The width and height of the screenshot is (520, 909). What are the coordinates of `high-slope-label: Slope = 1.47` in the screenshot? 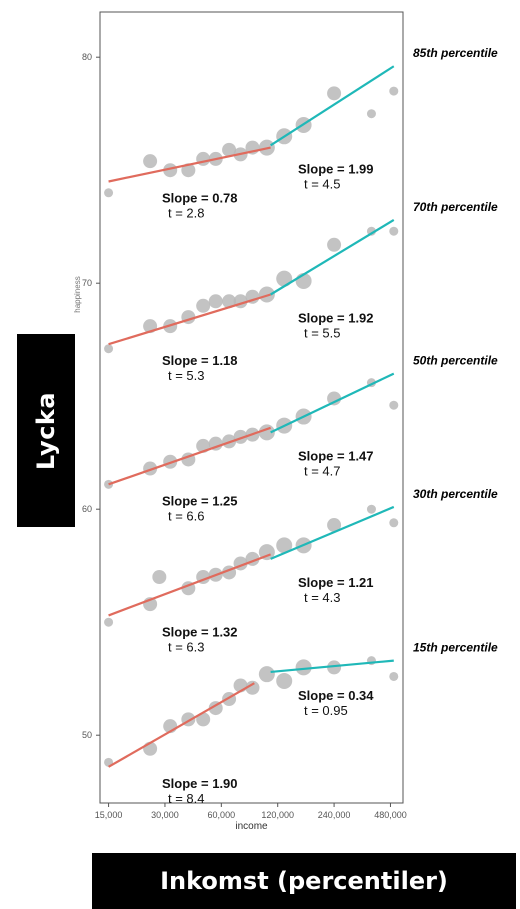 It's located at (336, 455).